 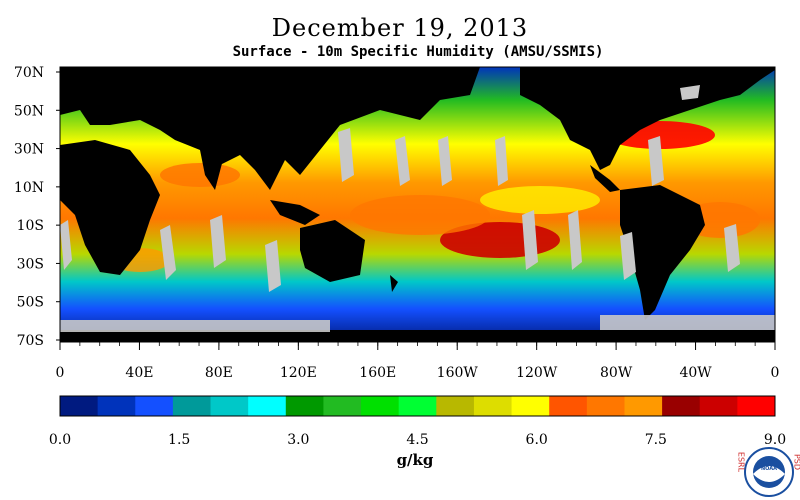 What do you see at coordinates (400, 28) in the screenshot?
I see `map-title: December 19, 2013` at bounding box center [400, 28].